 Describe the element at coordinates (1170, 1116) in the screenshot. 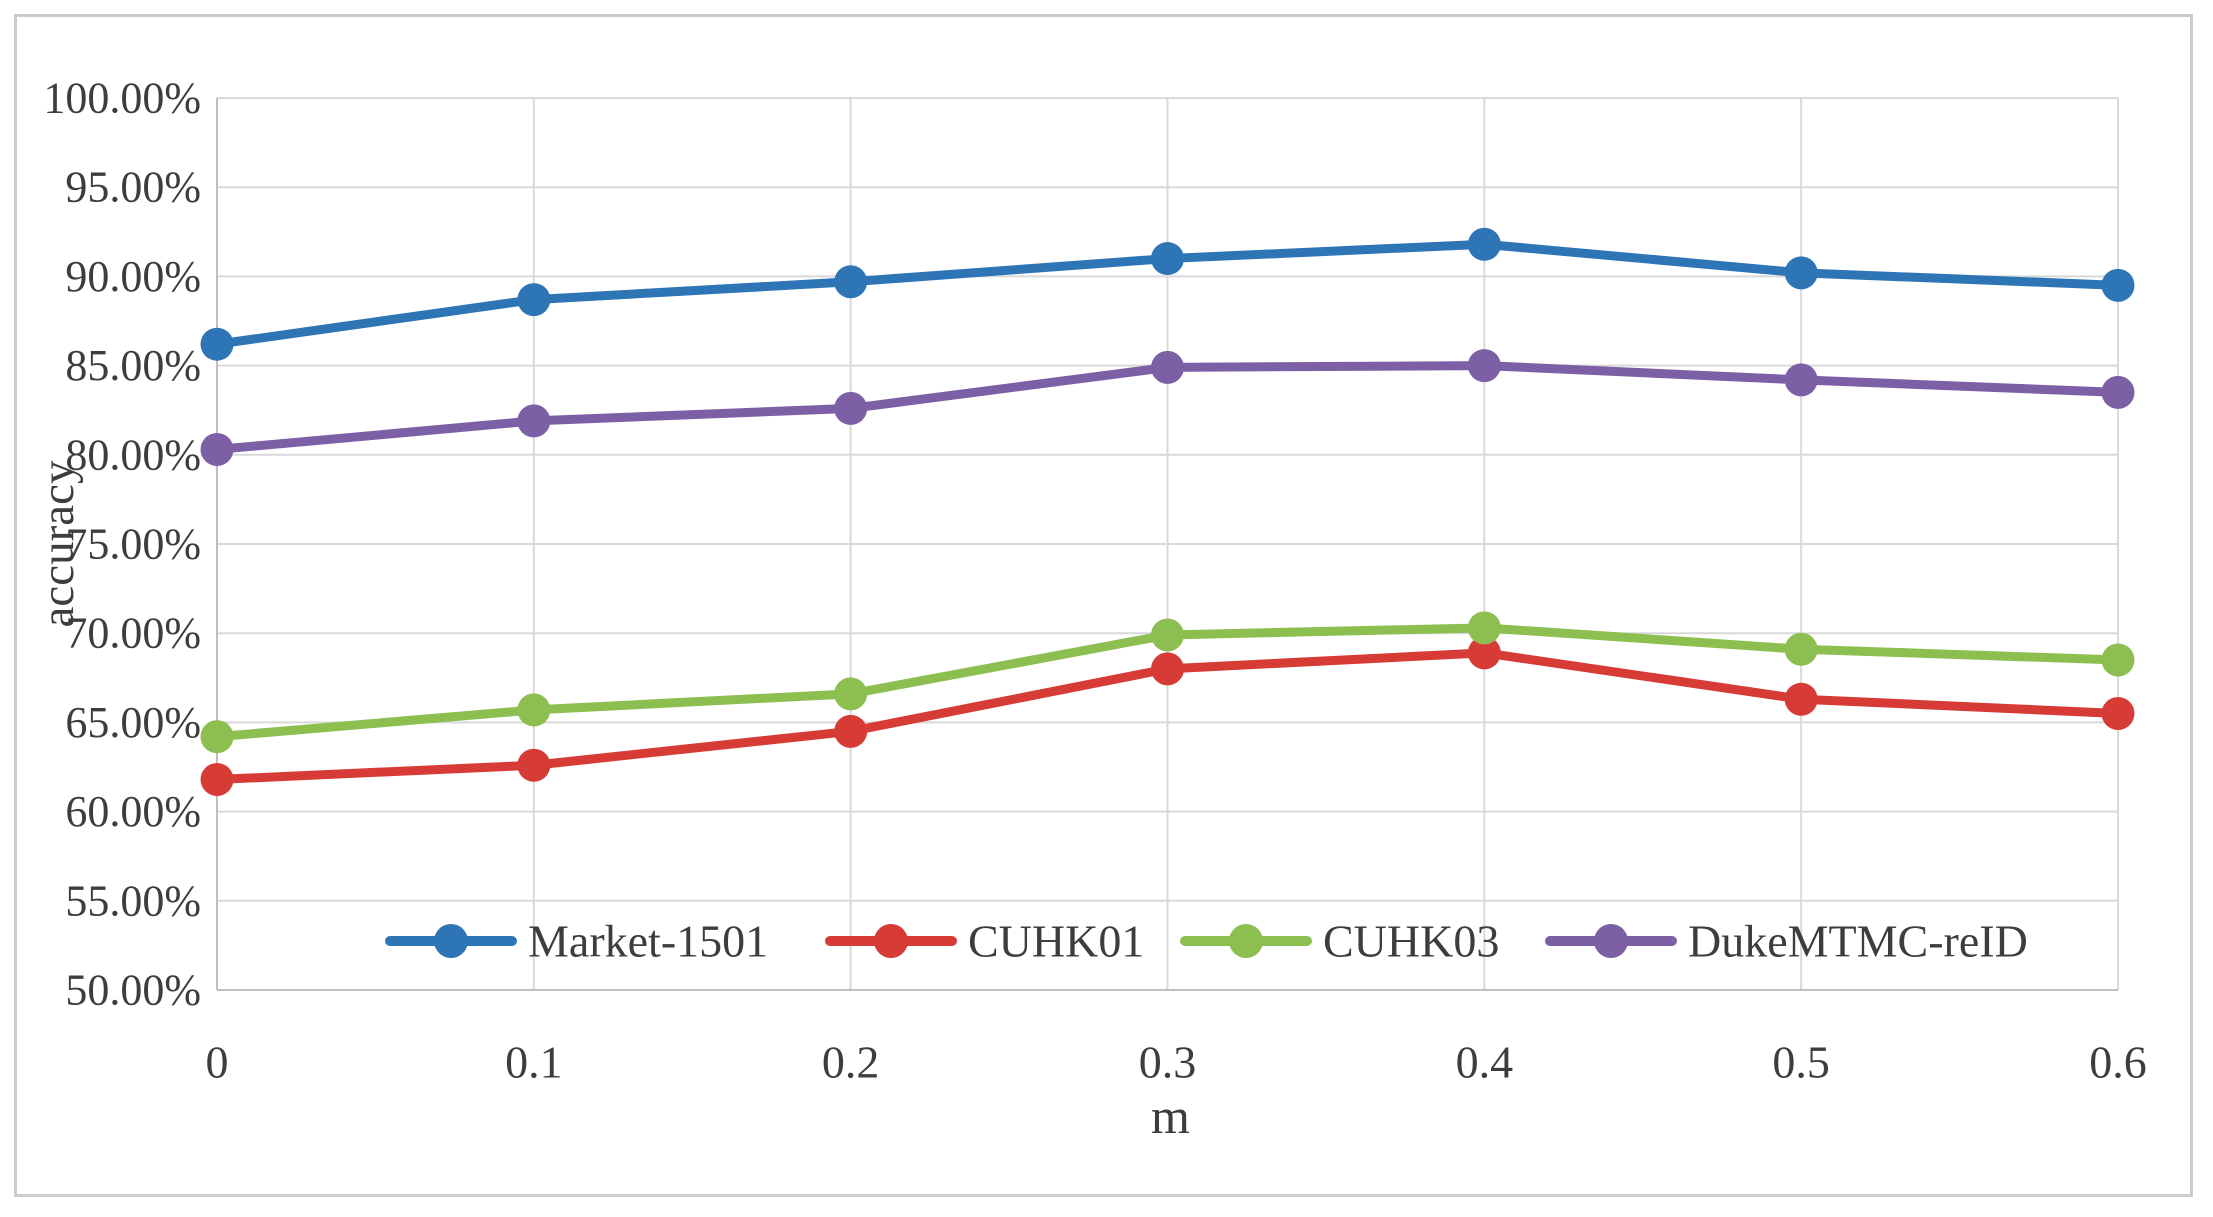

I see `x-axis-title: m` at that location.